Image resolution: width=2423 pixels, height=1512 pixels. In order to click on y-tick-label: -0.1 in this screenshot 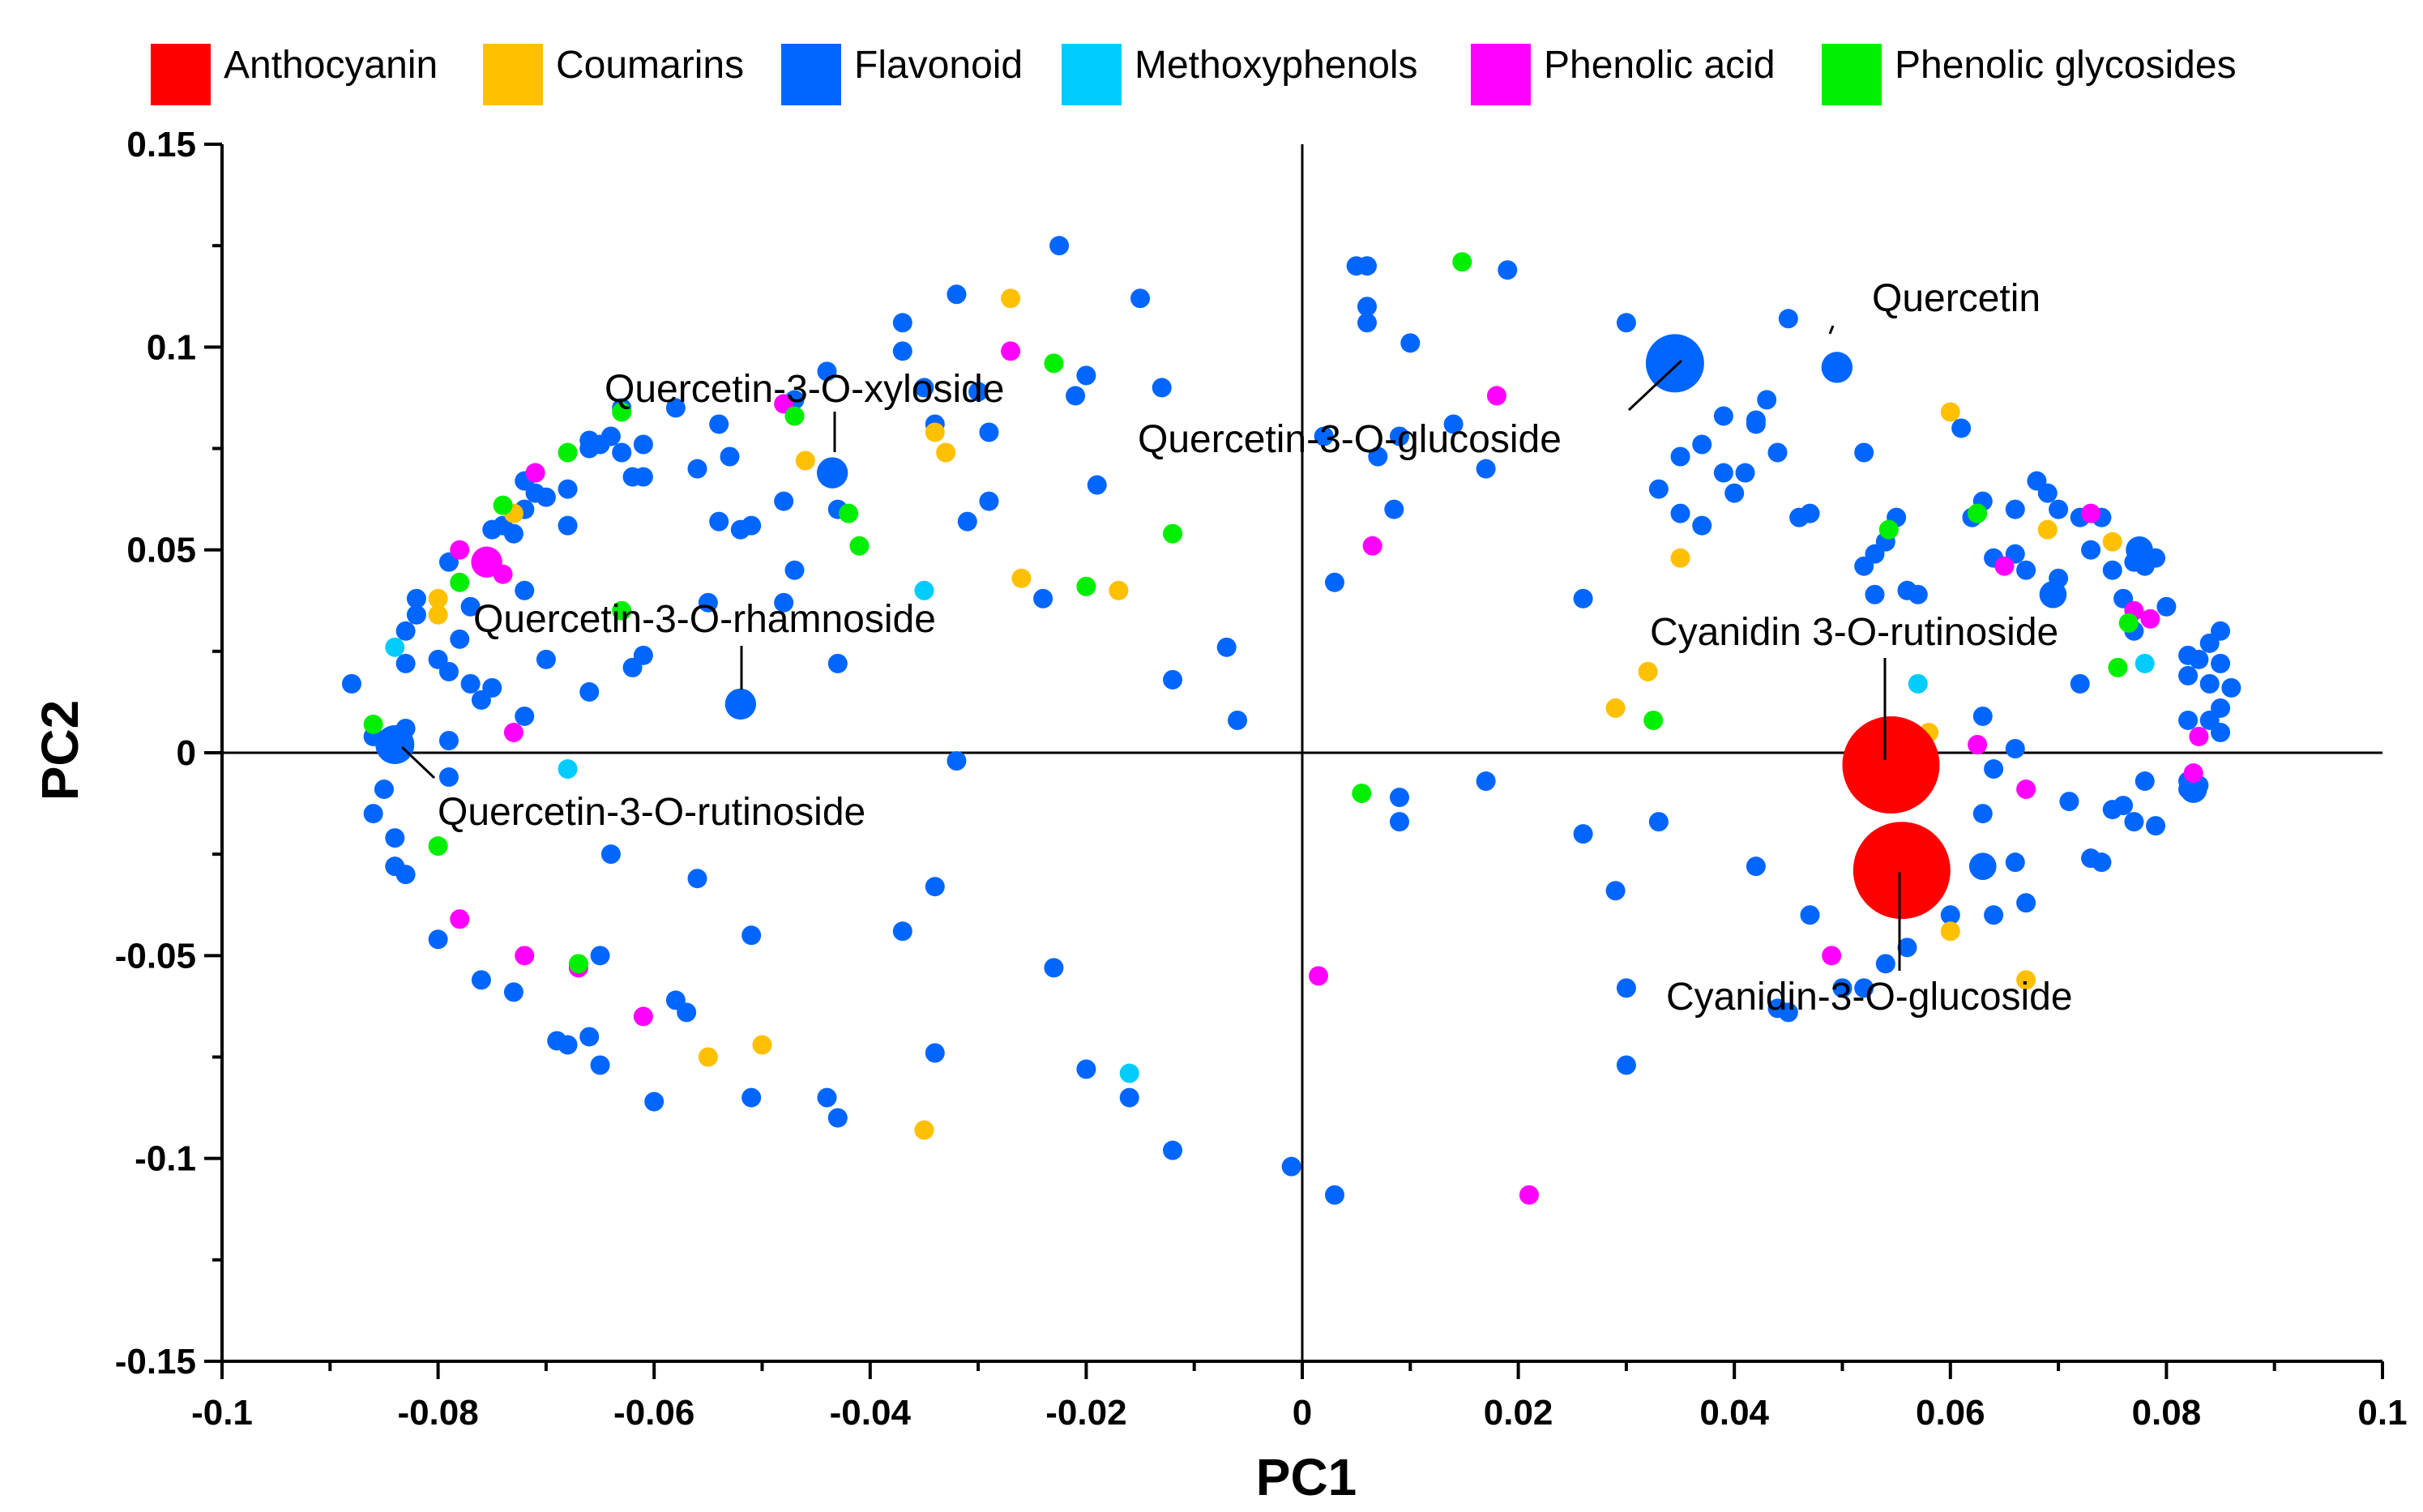, I will do `click(165, 1159)`.